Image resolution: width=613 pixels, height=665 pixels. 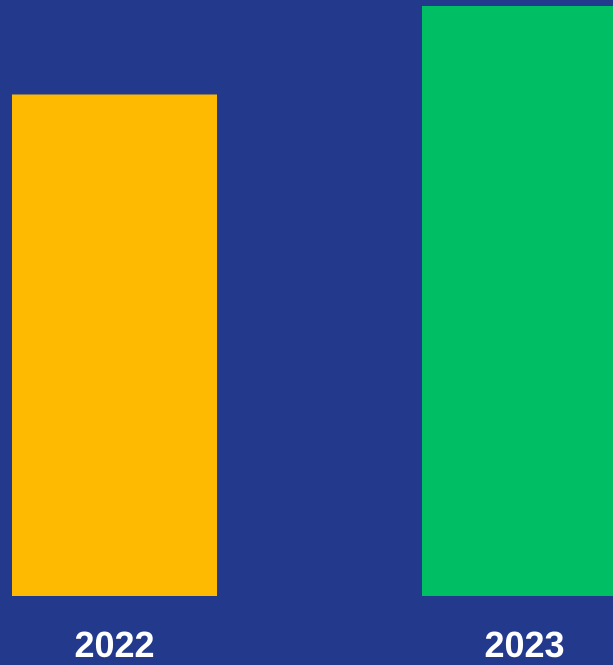 I want to click on tick-labels-group: 2022 2023, so click(x=319, y=644).